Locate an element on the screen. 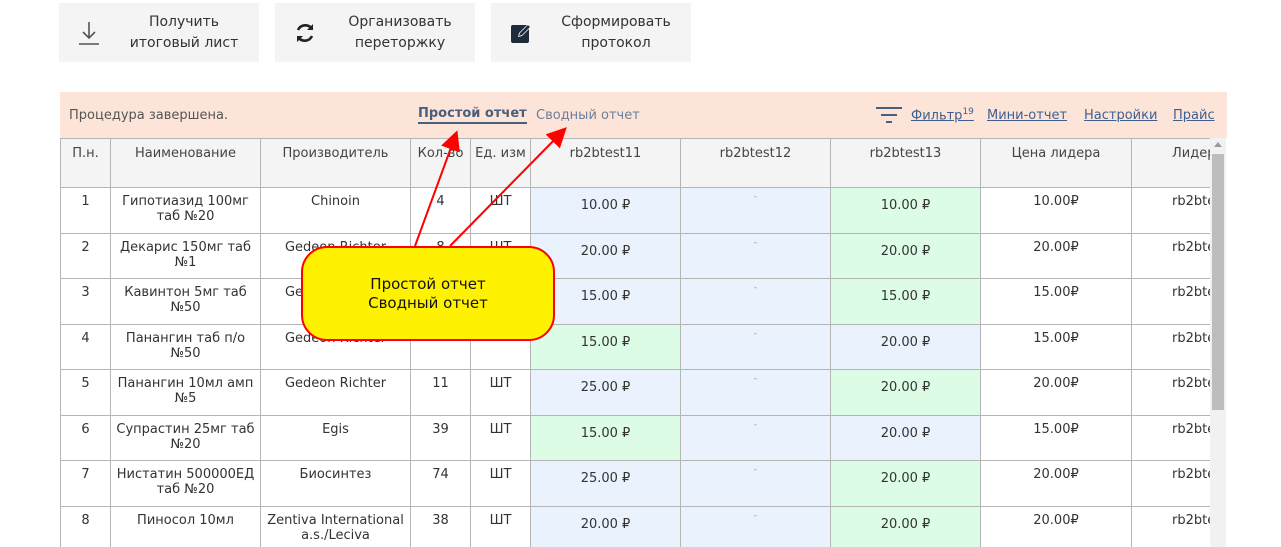 Image resolution: width=1281 pixels, height=547 pixels. cell-name: Пиносол 10мл is located at coordinates (185, 526).